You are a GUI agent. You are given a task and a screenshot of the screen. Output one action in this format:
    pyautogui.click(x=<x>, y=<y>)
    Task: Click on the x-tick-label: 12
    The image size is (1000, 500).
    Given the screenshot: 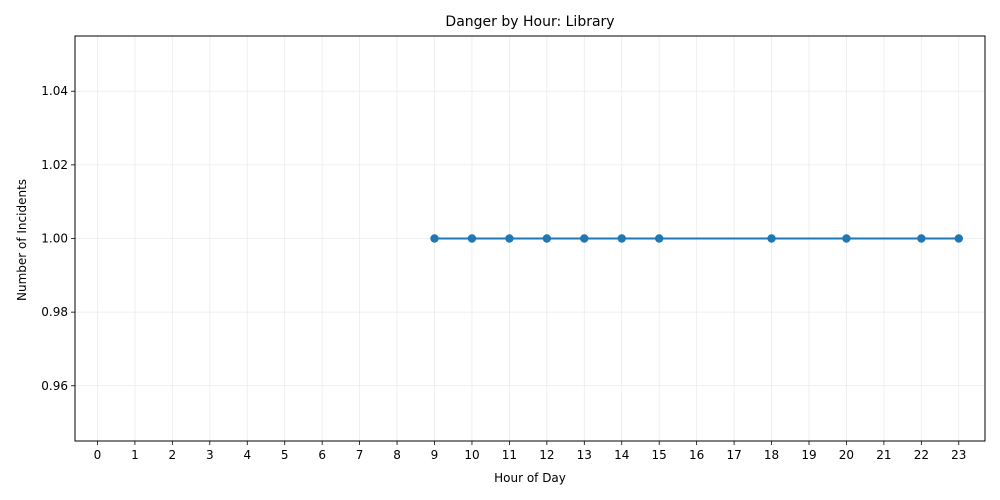 What is the action you would take?
    pyautogui.click(x=546, y=455)
    